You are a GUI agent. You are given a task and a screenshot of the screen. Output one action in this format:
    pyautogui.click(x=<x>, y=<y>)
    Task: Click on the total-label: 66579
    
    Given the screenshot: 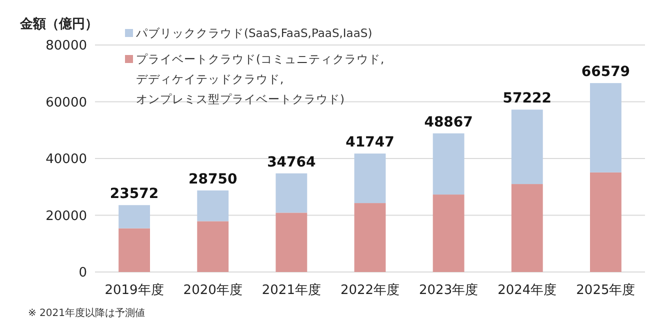 What is the action you would take?
    pyautogui.click(x=605, y=72)
    